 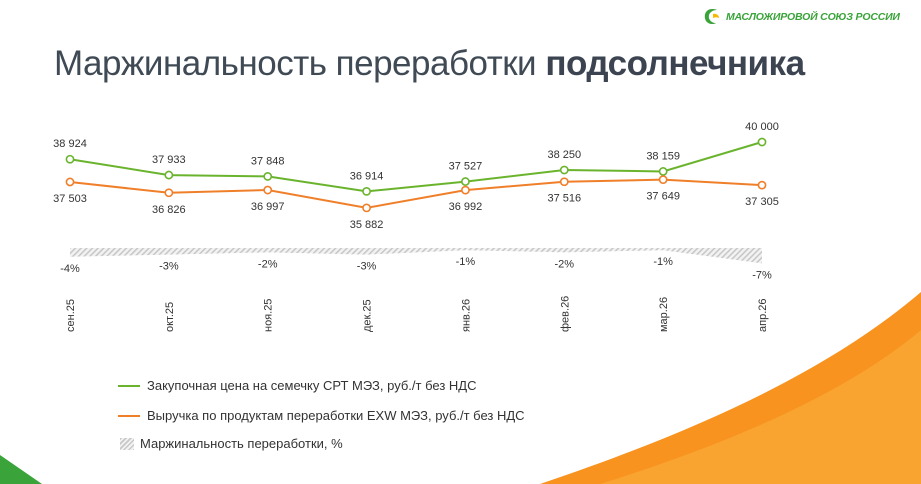 What do you see at coordinates (663, 156) in the screenshot?
I see `purchase-label: 38 159` at bounding box center [663, 156].